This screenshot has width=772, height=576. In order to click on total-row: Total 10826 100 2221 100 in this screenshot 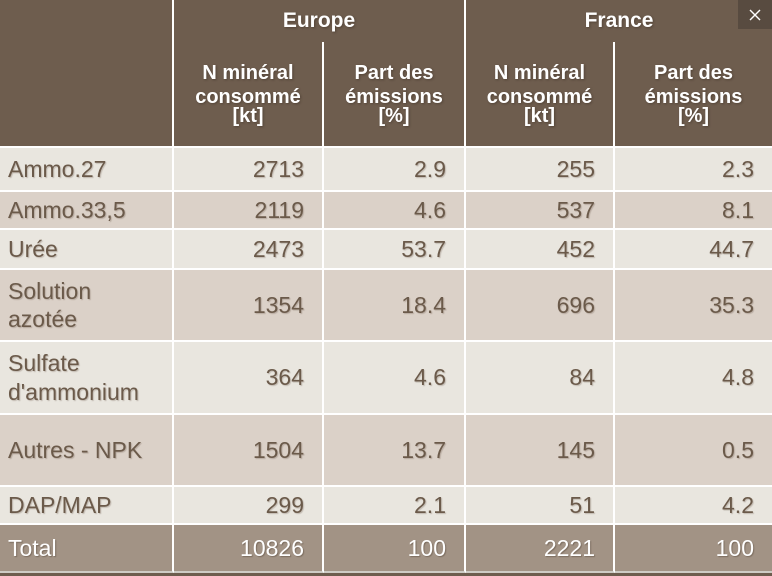, I will do `click(386, 549)`.